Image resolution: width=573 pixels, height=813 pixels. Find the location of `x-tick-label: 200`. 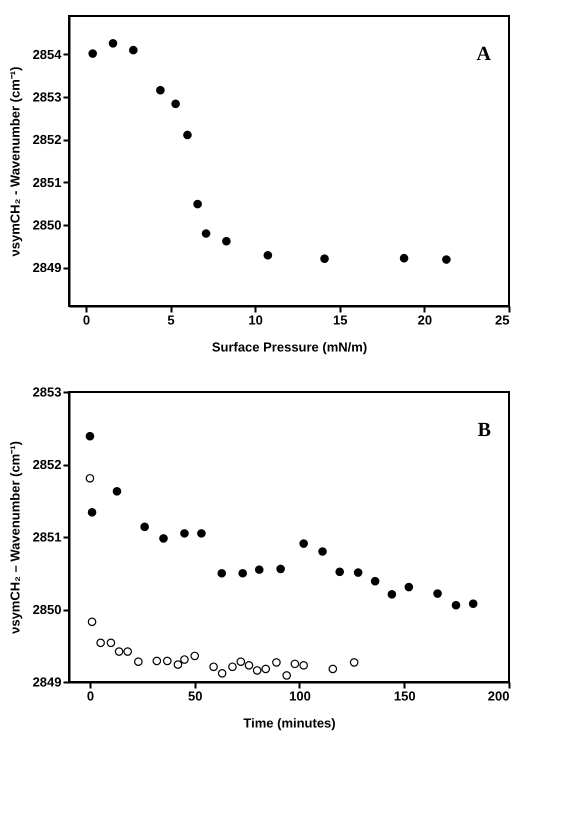

x-tick-label: 200 is located at coordinates (499, 696).